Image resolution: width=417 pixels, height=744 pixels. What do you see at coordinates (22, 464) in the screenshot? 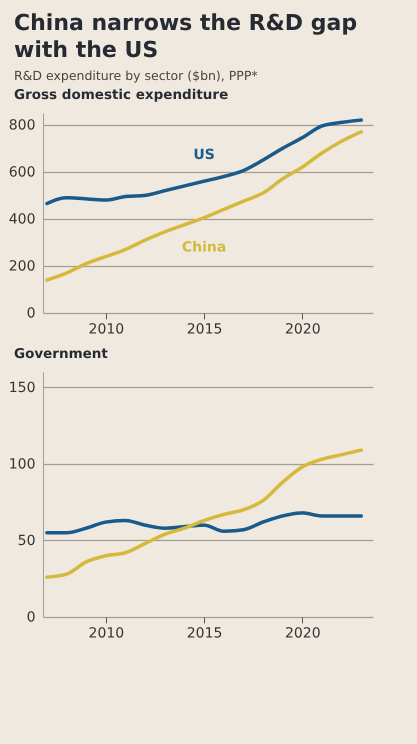
I see `y-tick-label: 100` at bounding box center [22, 464].